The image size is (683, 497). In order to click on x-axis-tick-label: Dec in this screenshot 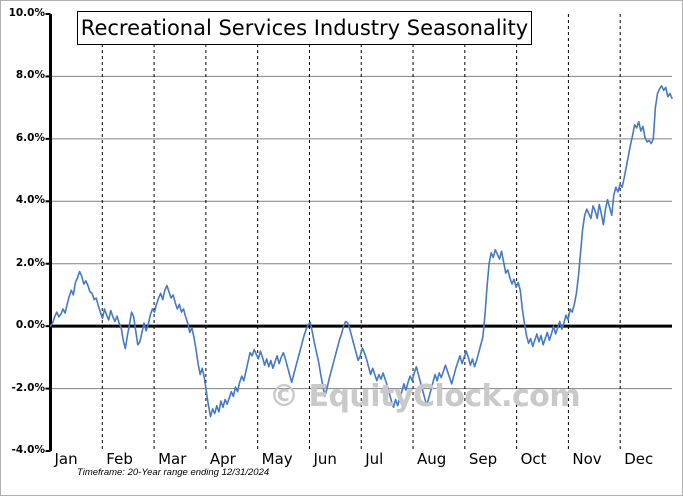, I will do `click(639, 459)`.